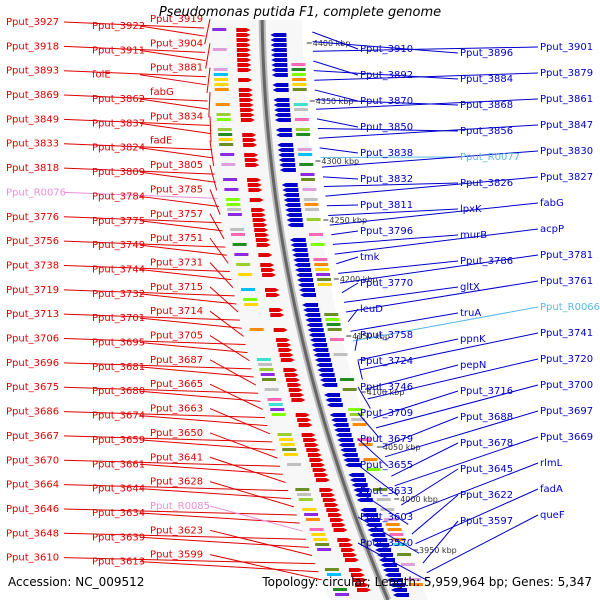  What do you see at coordinates (386, 179) in the screenshot?
I see `gene-label-right: Pput_3832` at bounding box center [386, 179].